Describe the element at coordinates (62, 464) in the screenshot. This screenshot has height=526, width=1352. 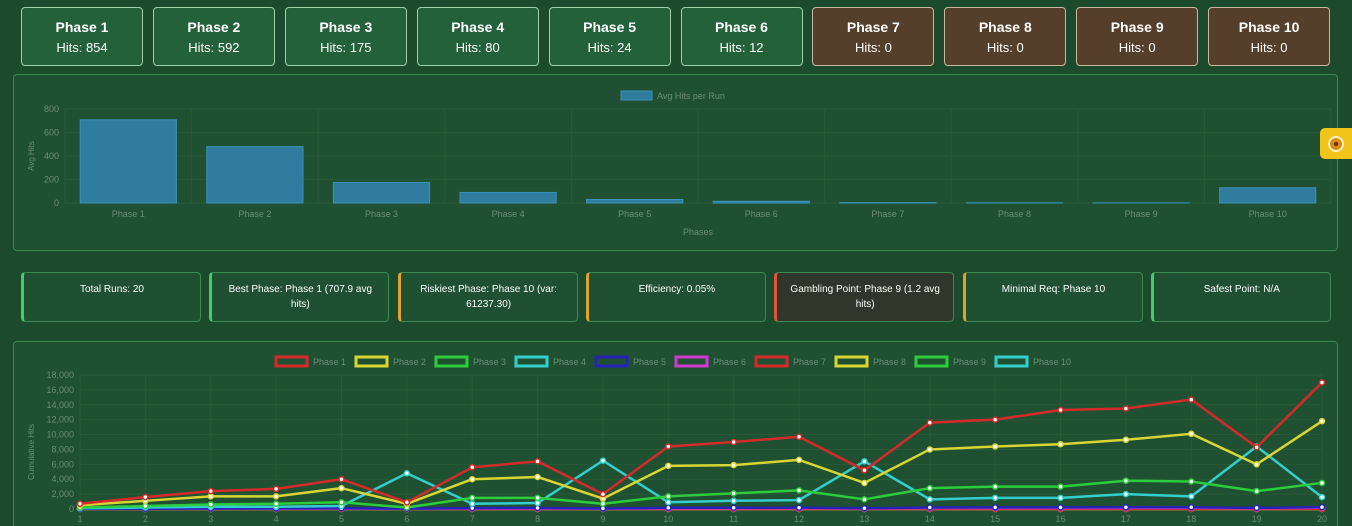
I see `y-tick-label: 6,000` at that location.